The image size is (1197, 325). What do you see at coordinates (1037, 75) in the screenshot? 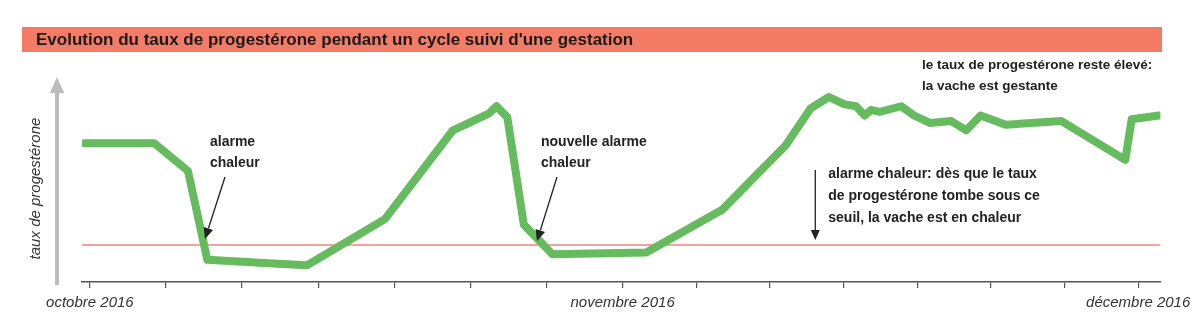
I see `text: le taux de progestérone reste élevé: la vache est gestante` at bounding box center [1037, 75].